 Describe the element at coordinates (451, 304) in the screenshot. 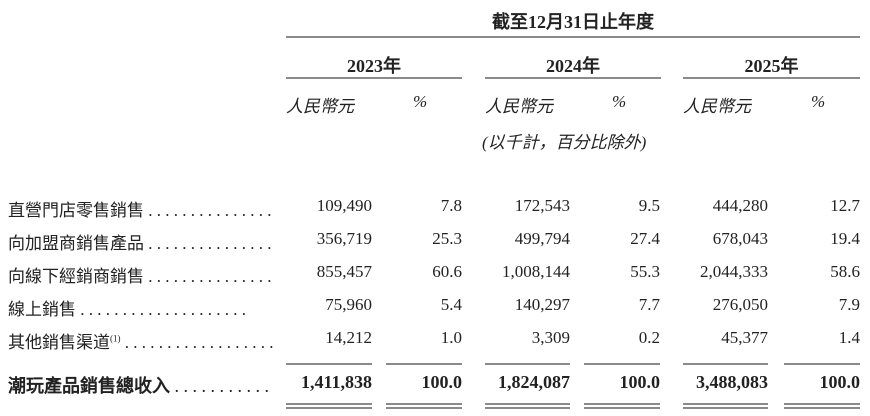

I see `table-cell: 5.4` at that location.